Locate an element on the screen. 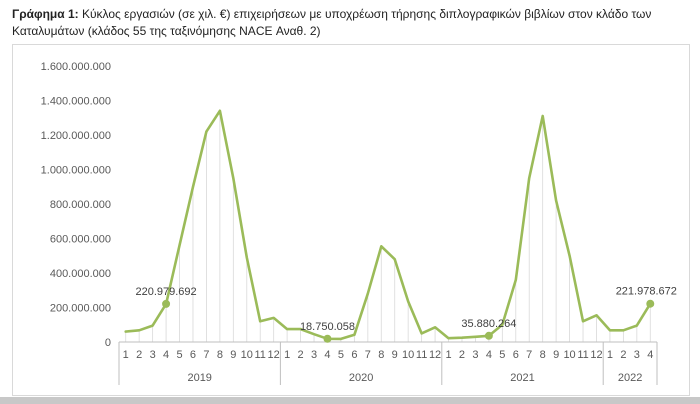  year-label: 2019 is located at coordinates (199, 378).